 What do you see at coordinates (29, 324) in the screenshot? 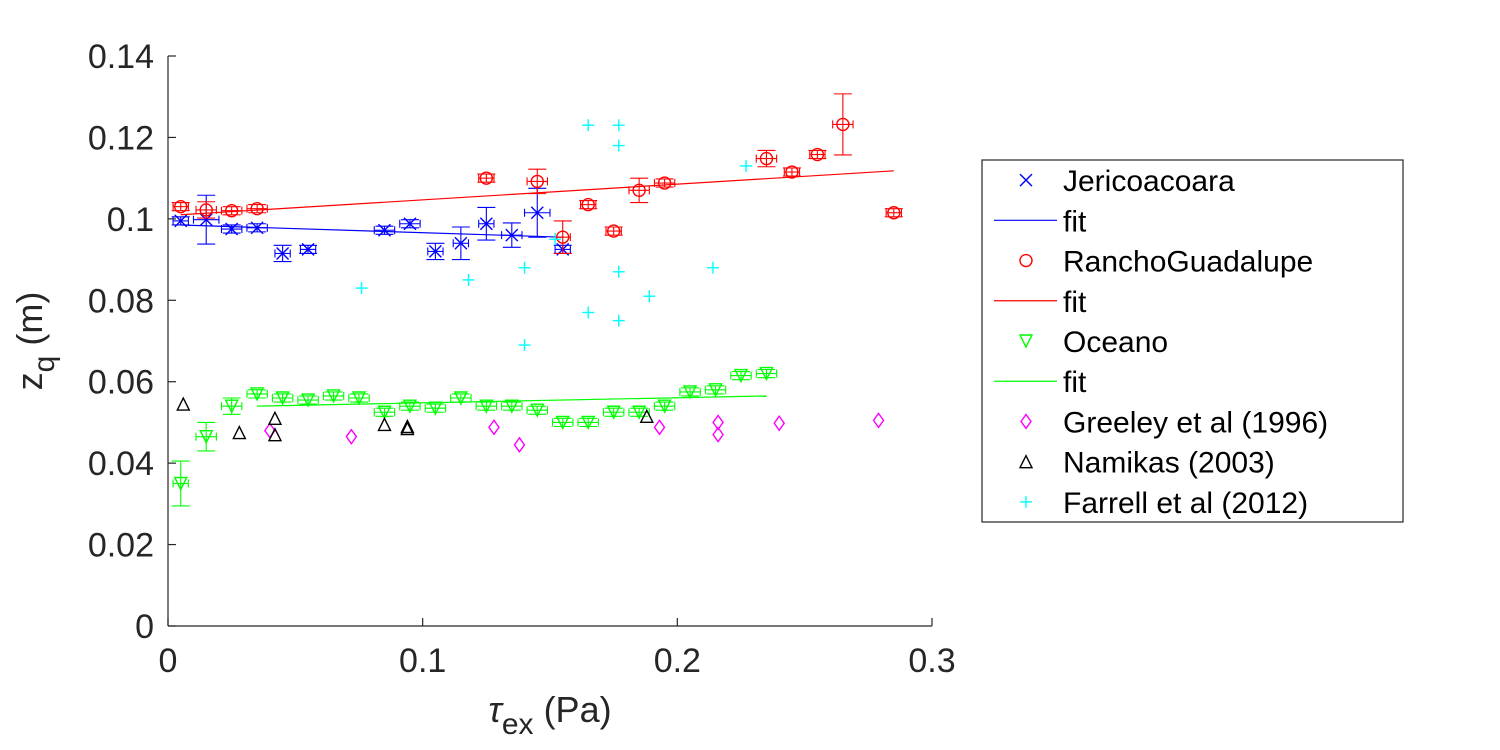
I see `y-axis-label-unit: (m)` at bounding box center [29, 324].